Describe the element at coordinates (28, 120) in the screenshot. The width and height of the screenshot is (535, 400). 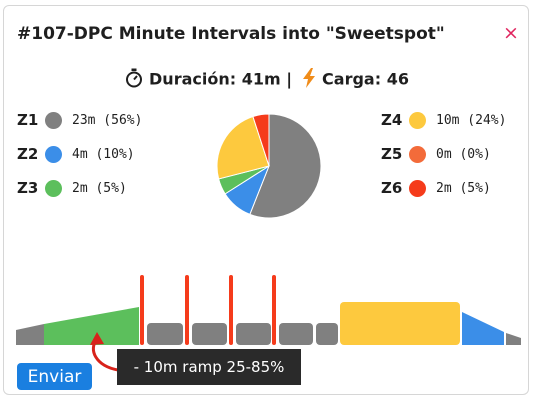
I see `zone-label: Z1` at that location.